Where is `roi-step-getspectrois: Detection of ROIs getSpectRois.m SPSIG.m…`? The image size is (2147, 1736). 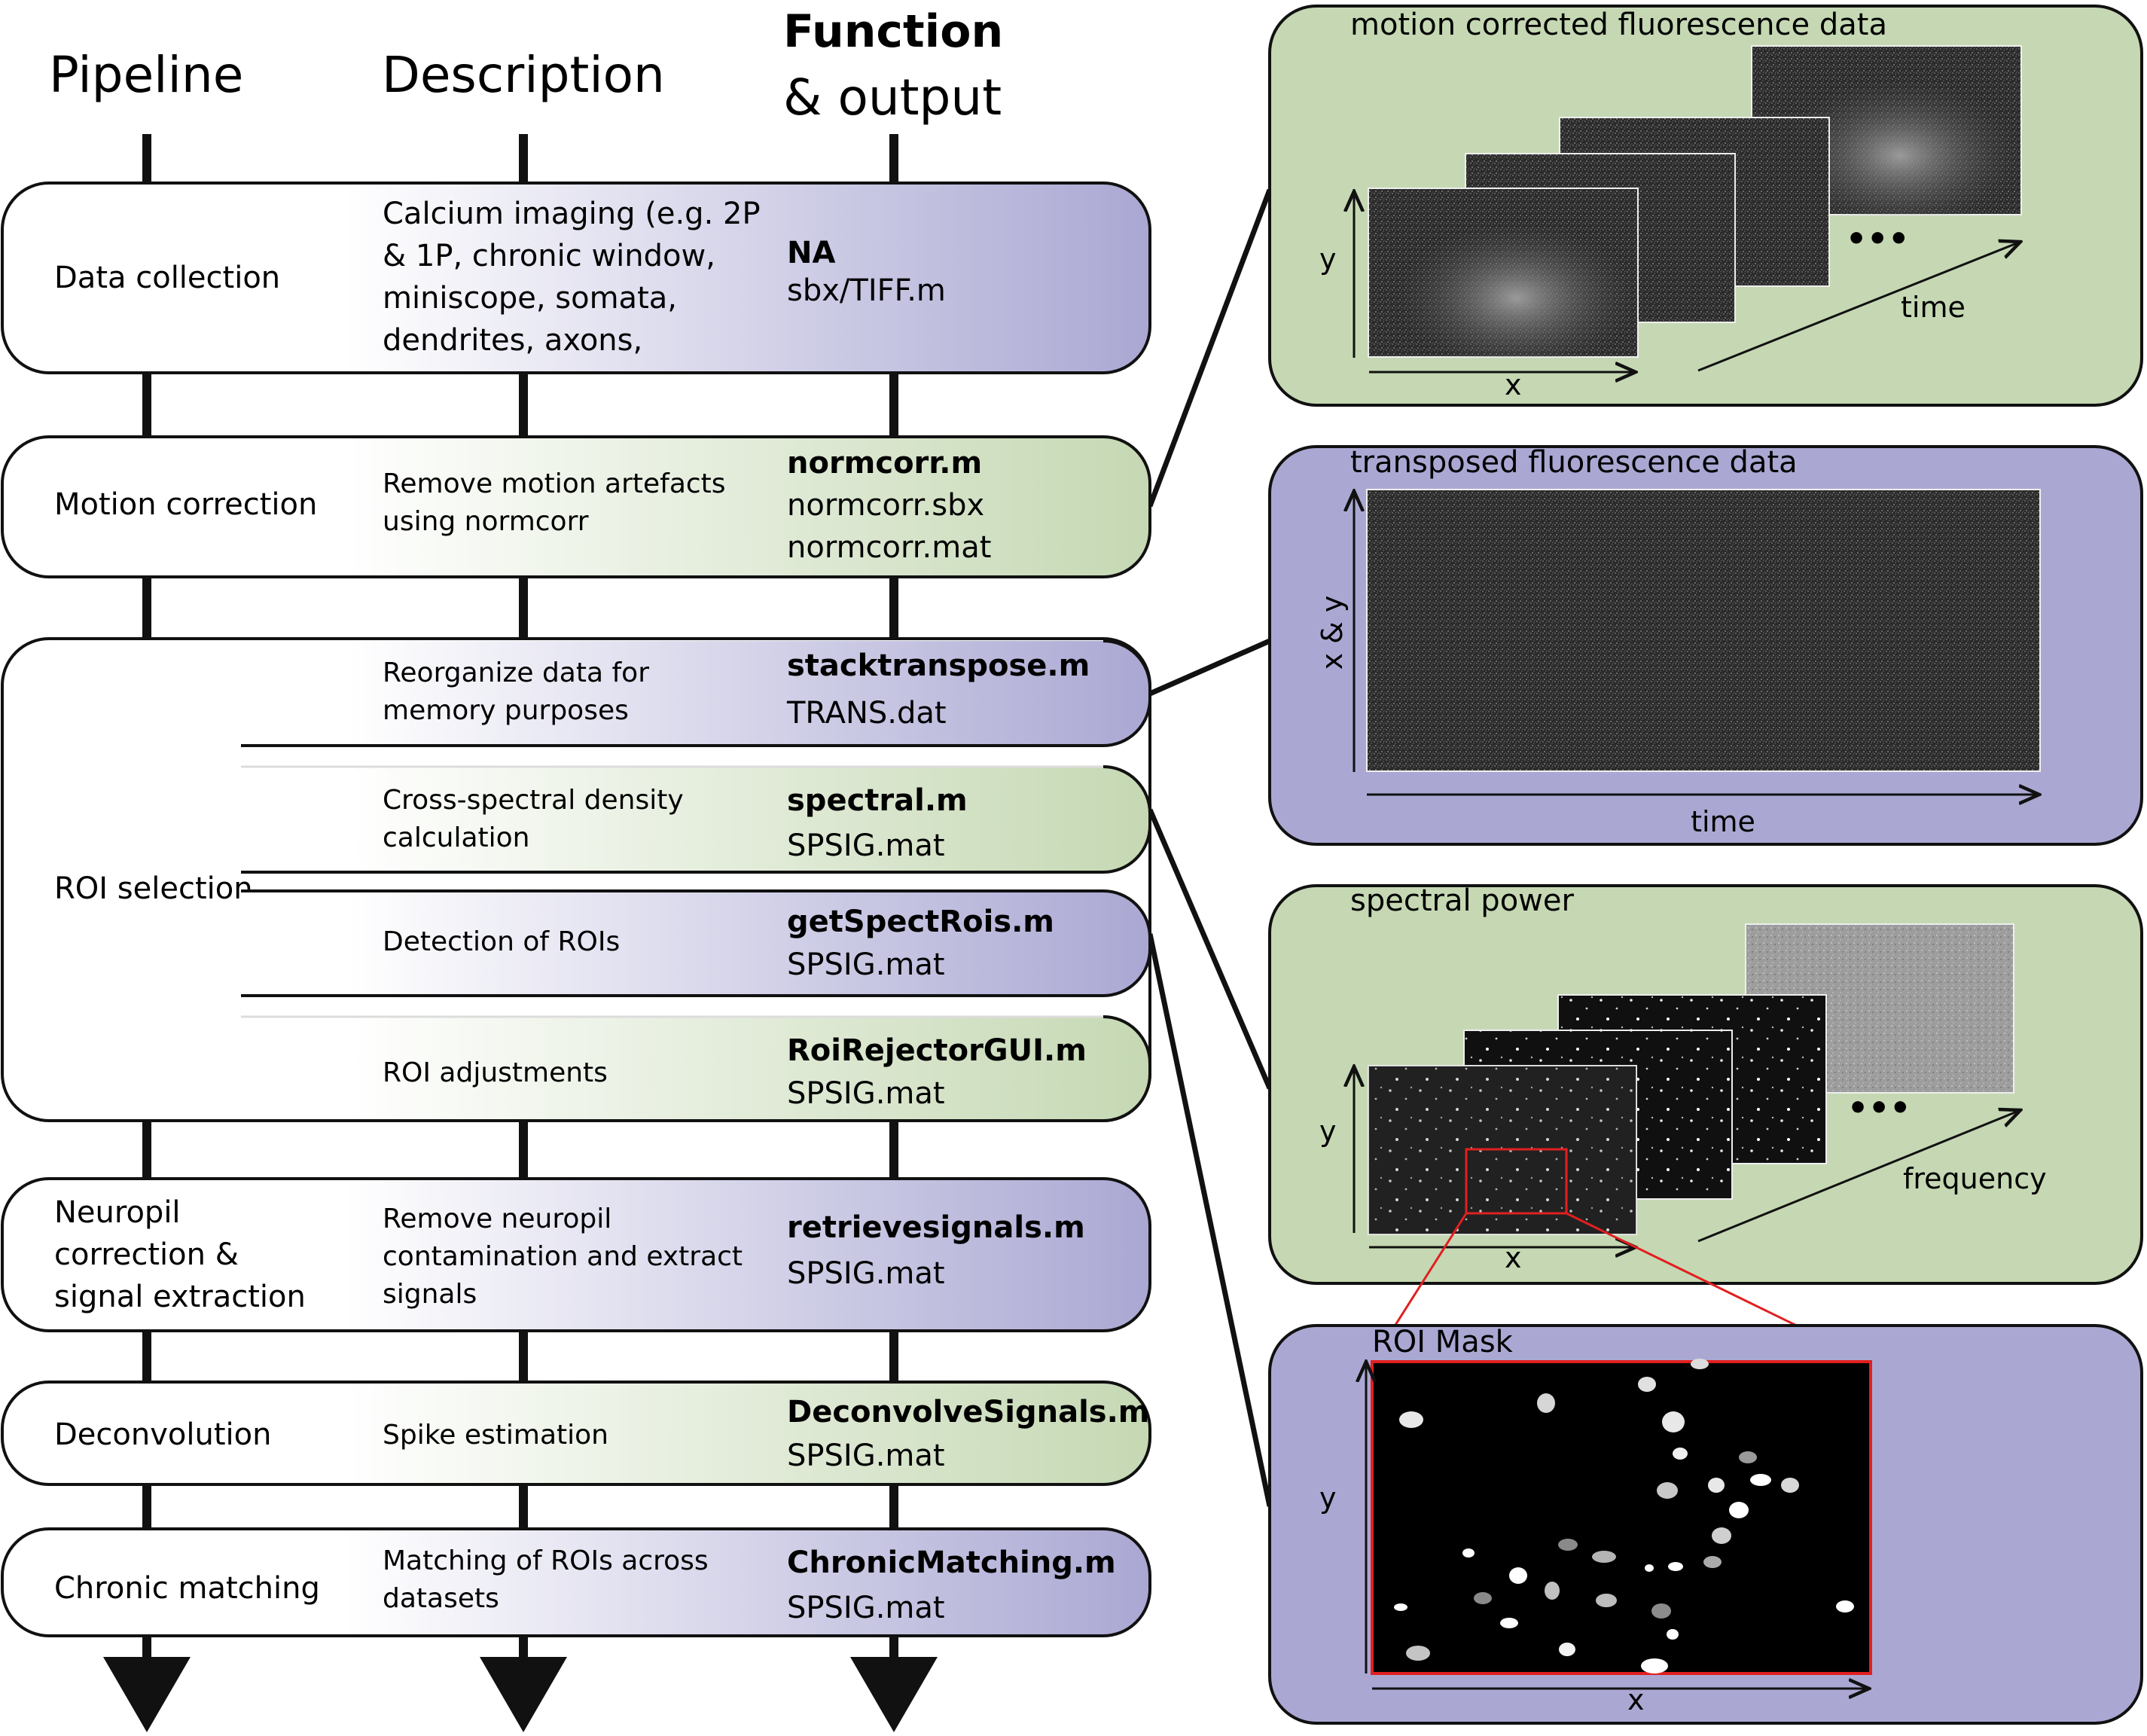 roi-step-getspectrois: Detection of ROIs getSpectRois.m SPSIG.m… is located at coordinates (696, 943).